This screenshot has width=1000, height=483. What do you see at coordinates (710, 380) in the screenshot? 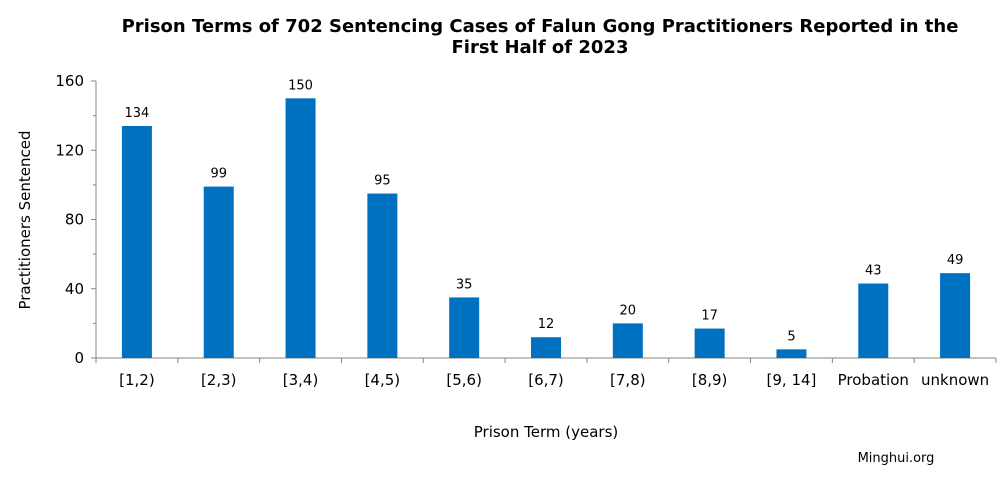
I see `x-tick-label: [8,9)` at bounding box center [710, 380].